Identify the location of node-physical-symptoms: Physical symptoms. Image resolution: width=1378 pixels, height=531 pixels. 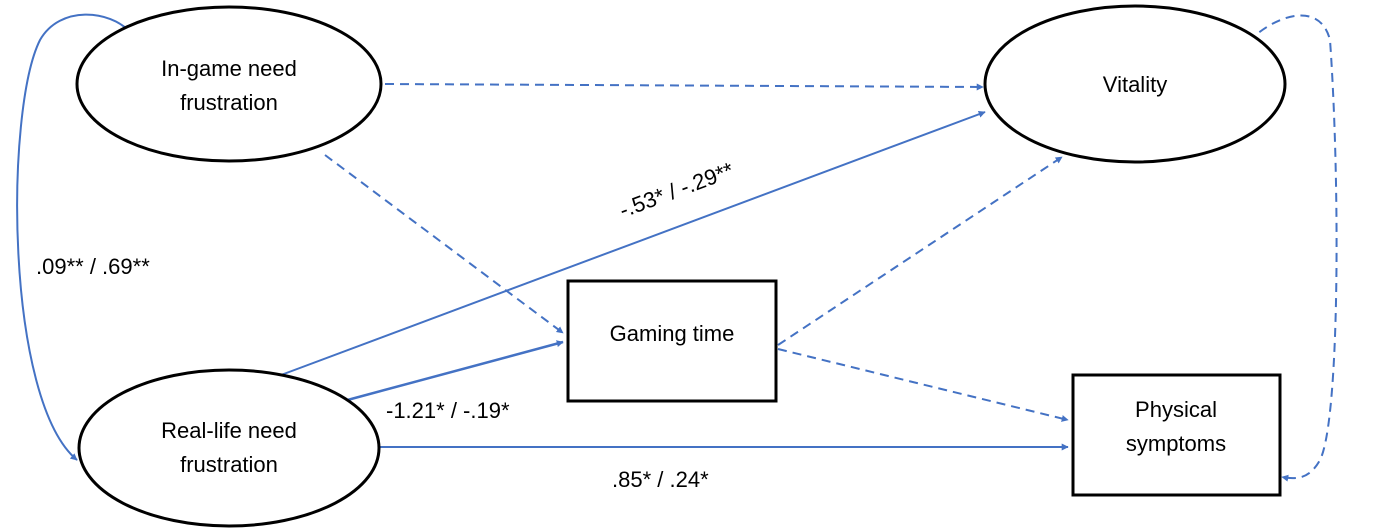
(1176, 435).